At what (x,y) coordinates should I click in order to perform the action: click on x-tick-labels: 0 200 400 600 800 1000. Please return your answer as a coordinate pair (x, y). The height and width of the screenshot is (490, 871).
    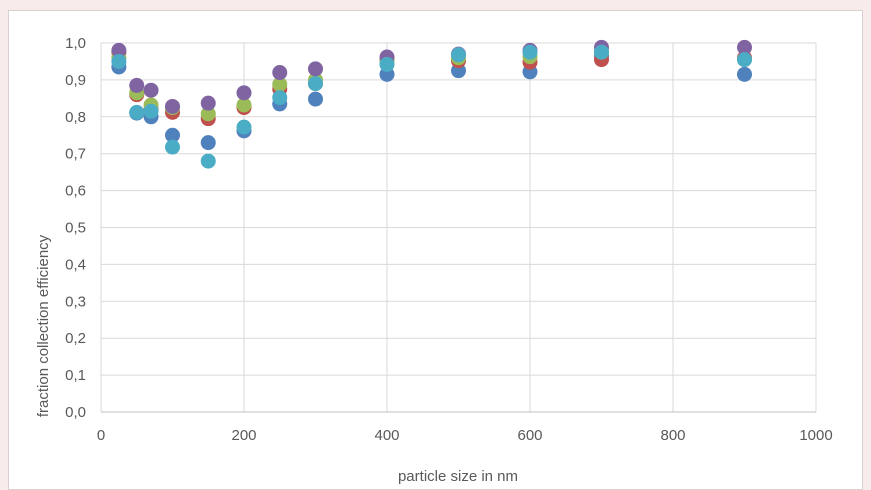
    Looking at the image, I should click on (465, 435).